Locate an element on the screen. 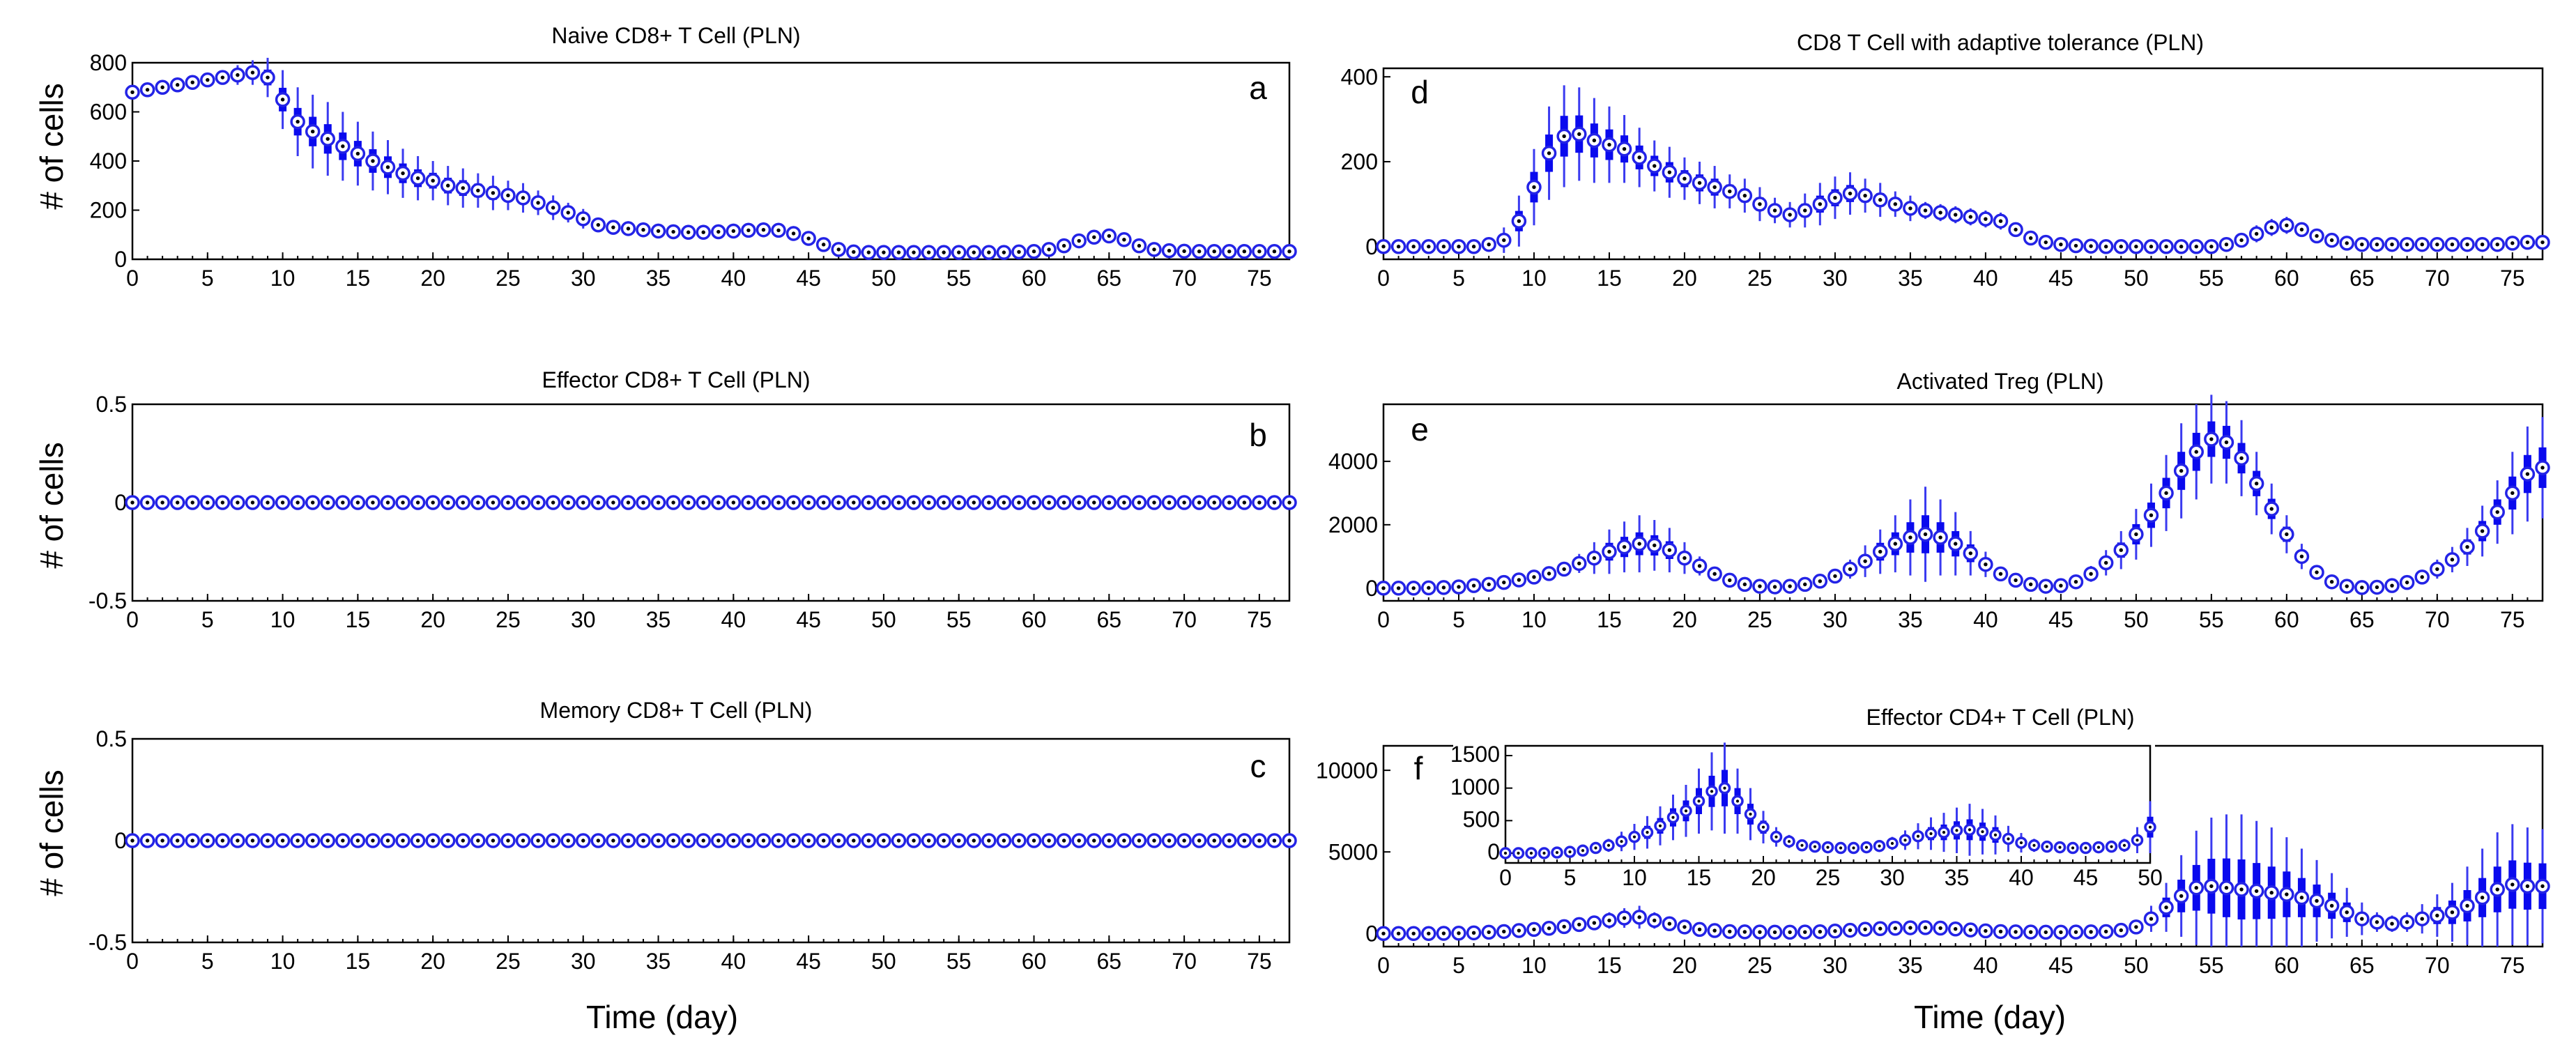  panel-e-x-tick-label: 10 is located at coordinates (1534, 619).